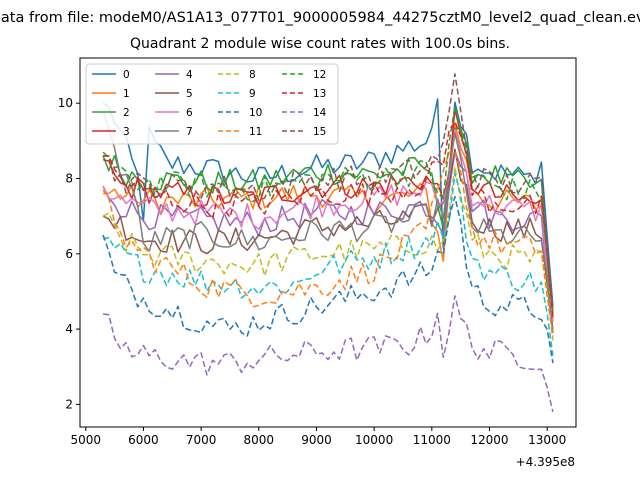 This screenshot has height=480, width=640. I want to click on legend-label-12: 12, so click(319, 75).